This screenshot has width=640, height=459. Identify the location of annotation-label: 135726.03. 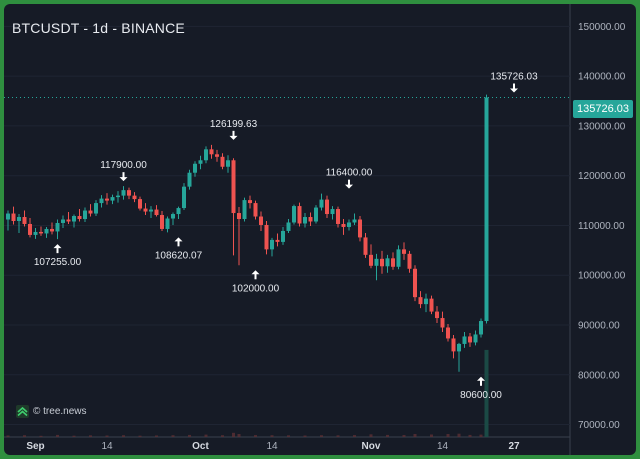
(514, 76).